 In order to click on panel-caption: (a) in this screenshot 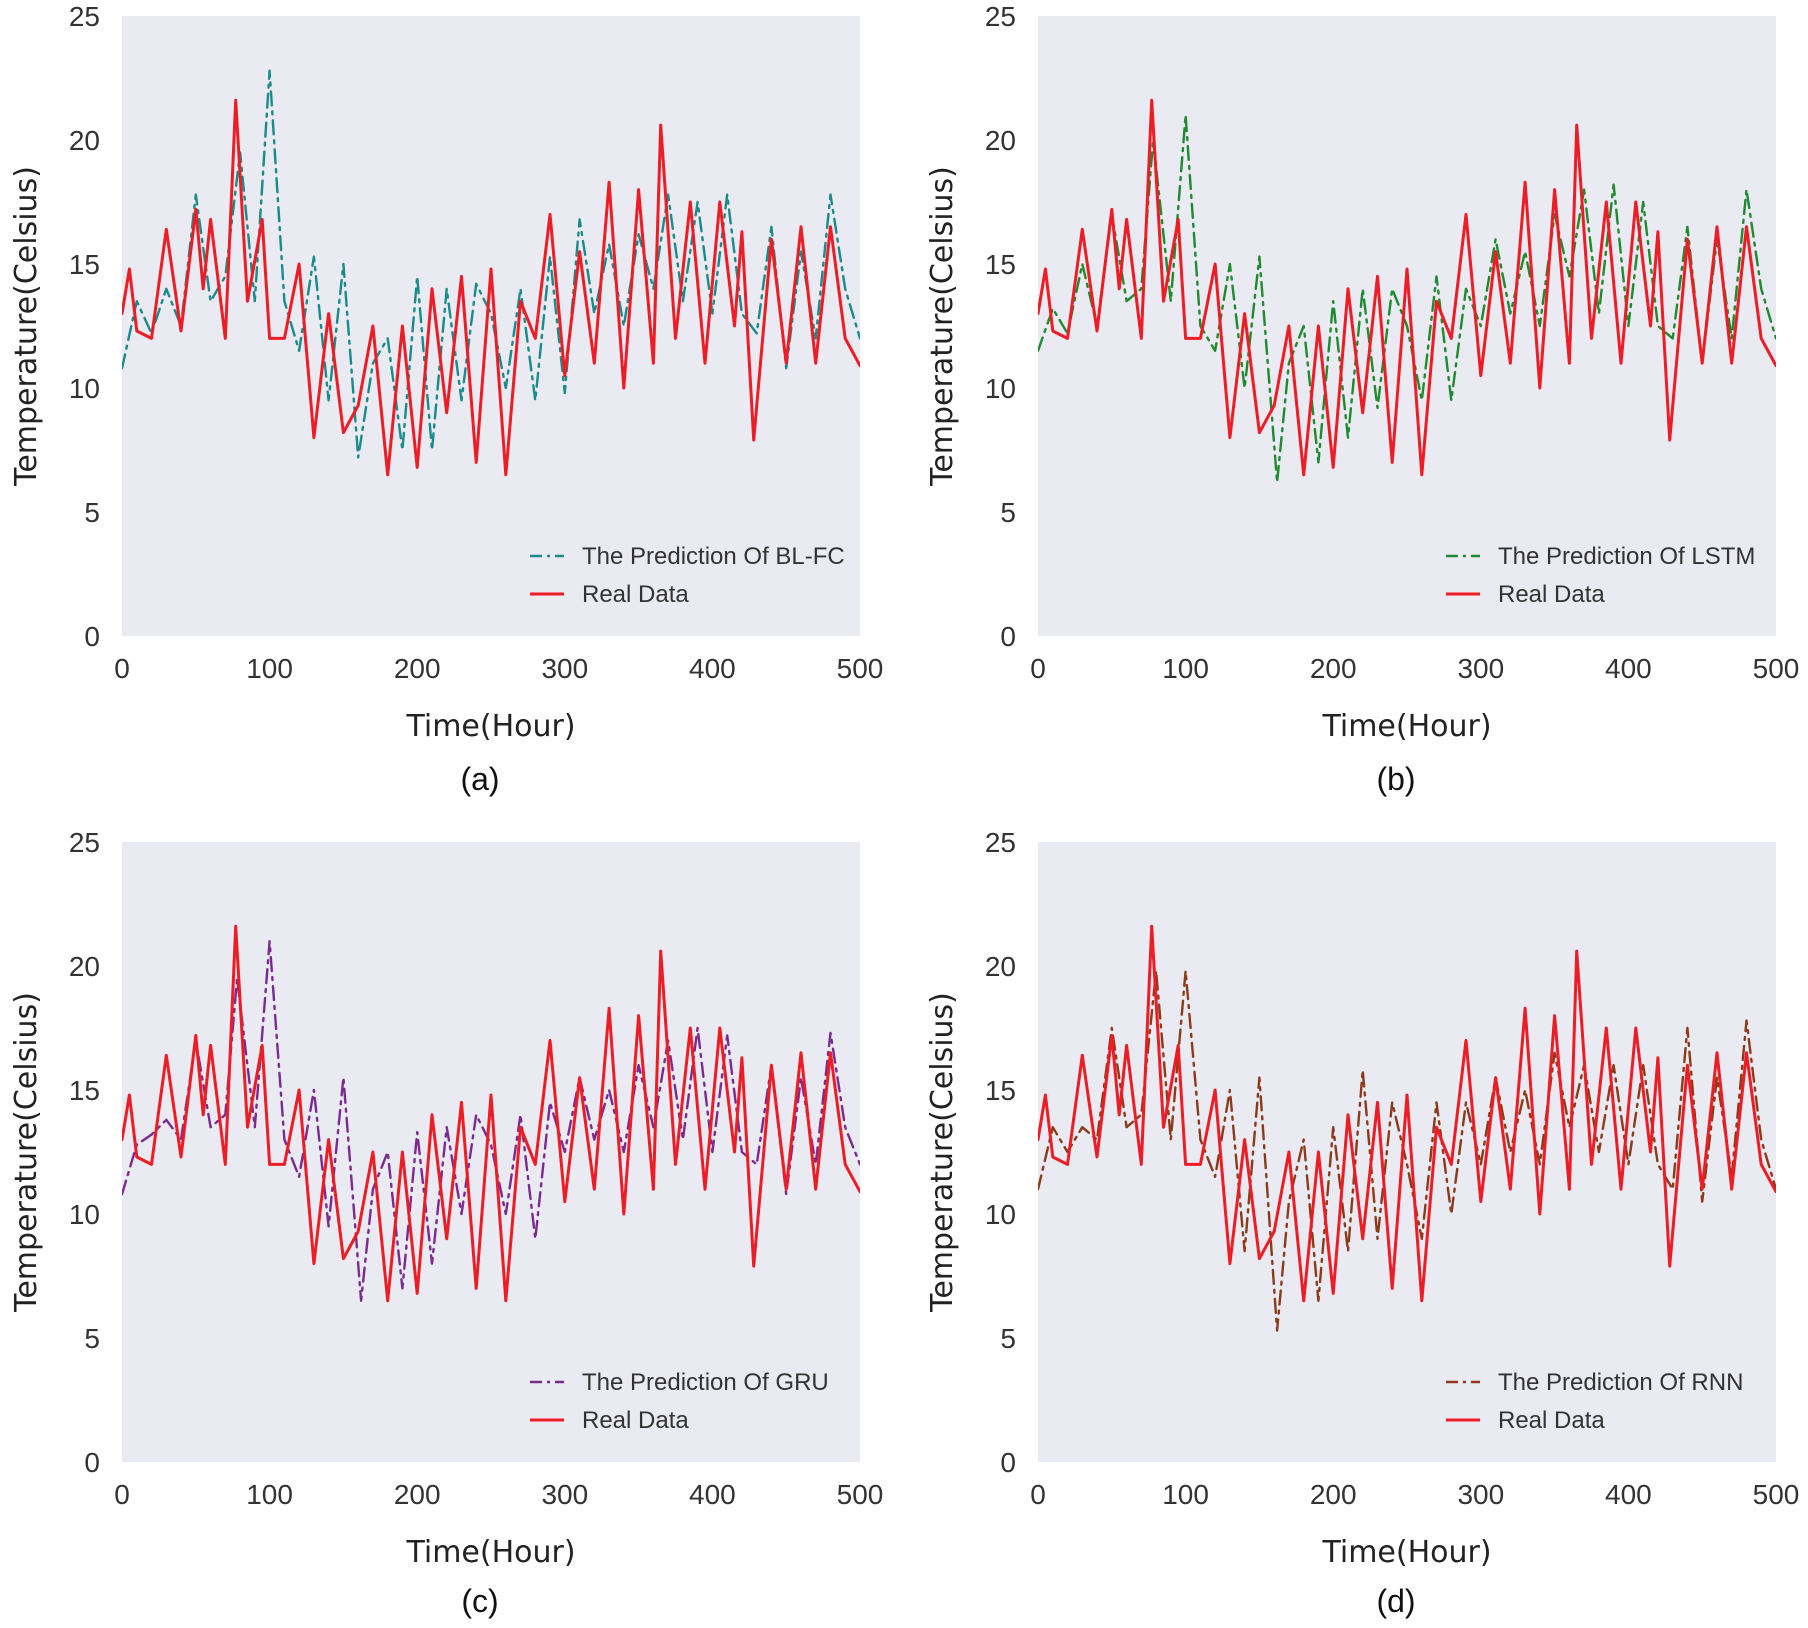, I will do `click(479, 779)`.